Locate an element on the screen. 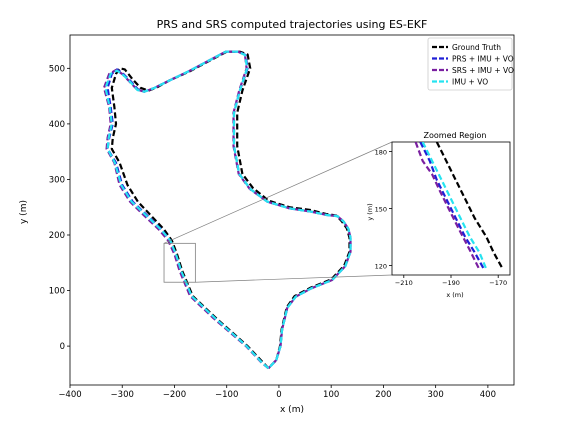 The image size is (571, 426). zoom-connector-lines is located at coordinates (278, 212).